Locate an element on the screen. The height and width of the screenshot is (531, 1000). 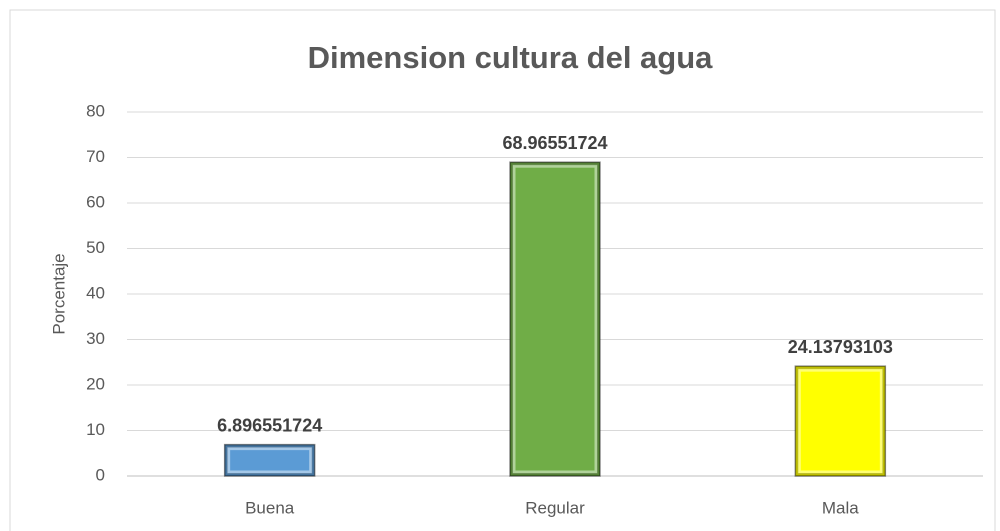
y-tick-label: 0 is located at coordinates (100, 474).